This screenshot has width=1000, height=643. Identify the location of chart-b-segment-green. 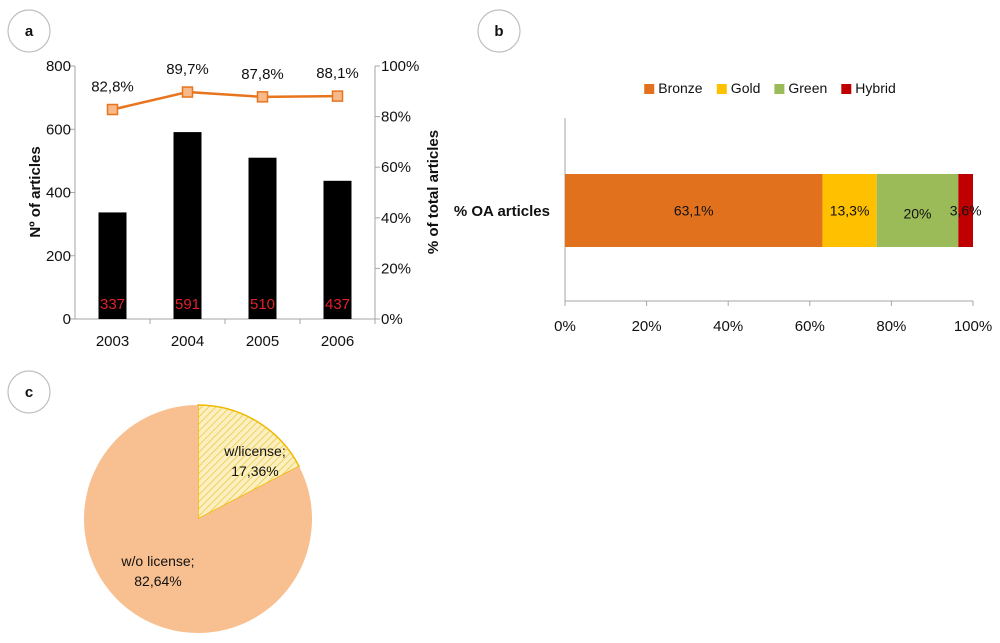
(917, 210).